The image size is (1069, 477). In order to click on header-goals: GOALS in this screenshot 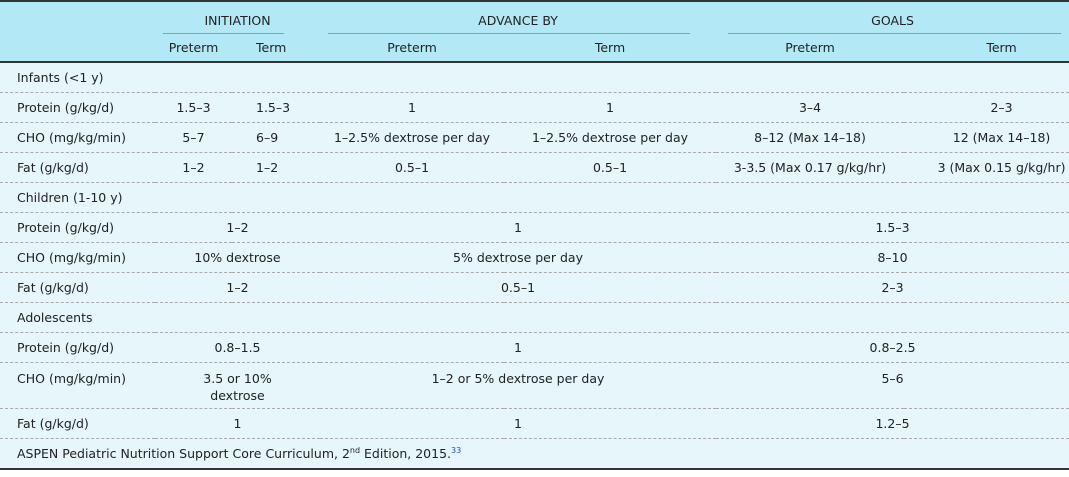, I will do `click(892, 17)`.